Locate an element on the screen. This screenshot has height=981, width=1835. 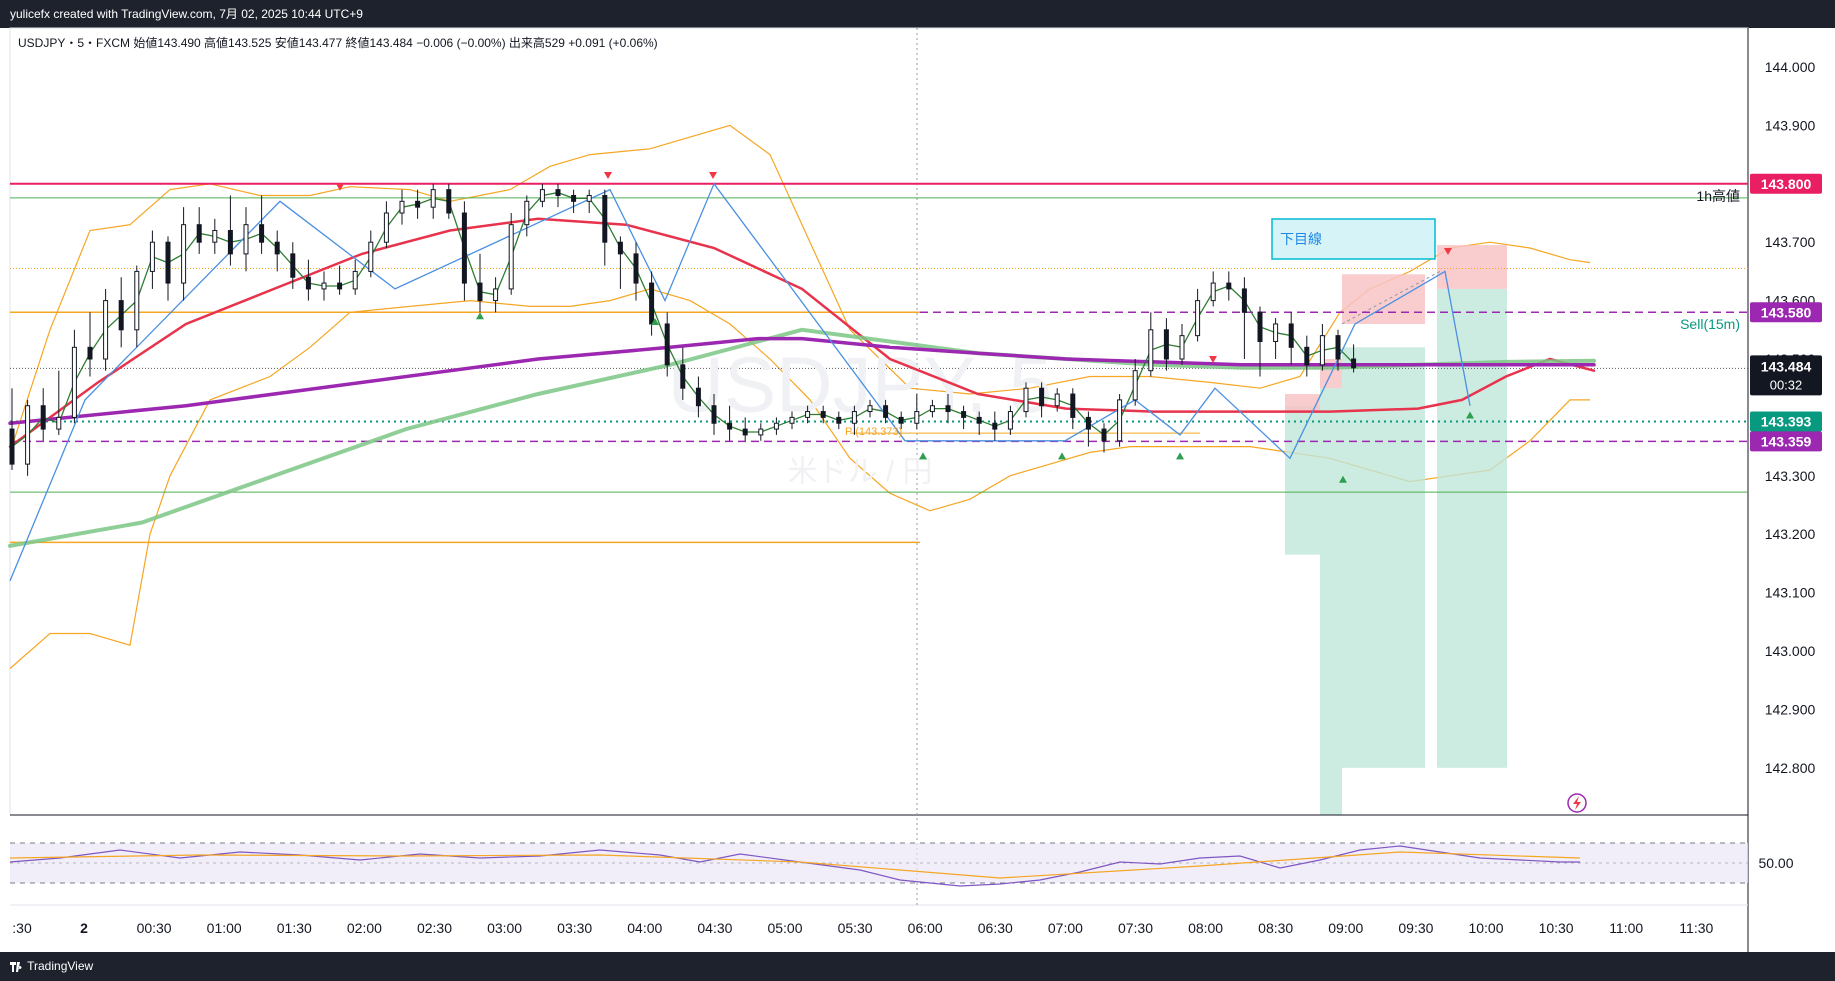
annotation-box-label: 下目線 is located at coordinates (1301, 239).